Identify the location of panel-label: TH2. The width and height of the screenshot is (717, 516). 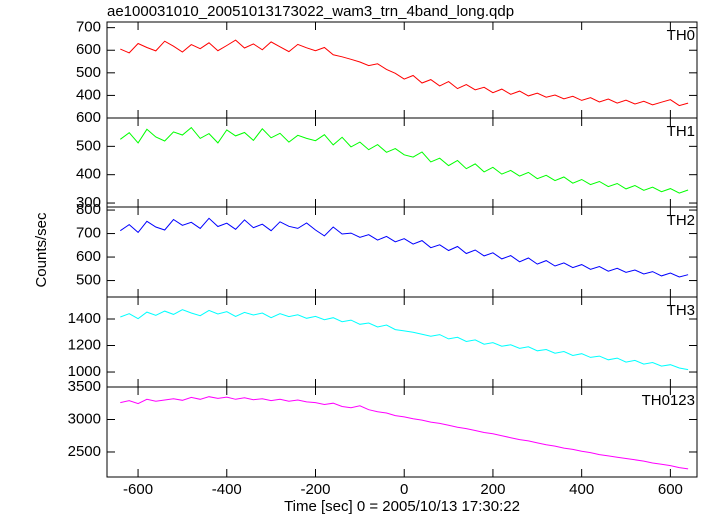
(681, 220).